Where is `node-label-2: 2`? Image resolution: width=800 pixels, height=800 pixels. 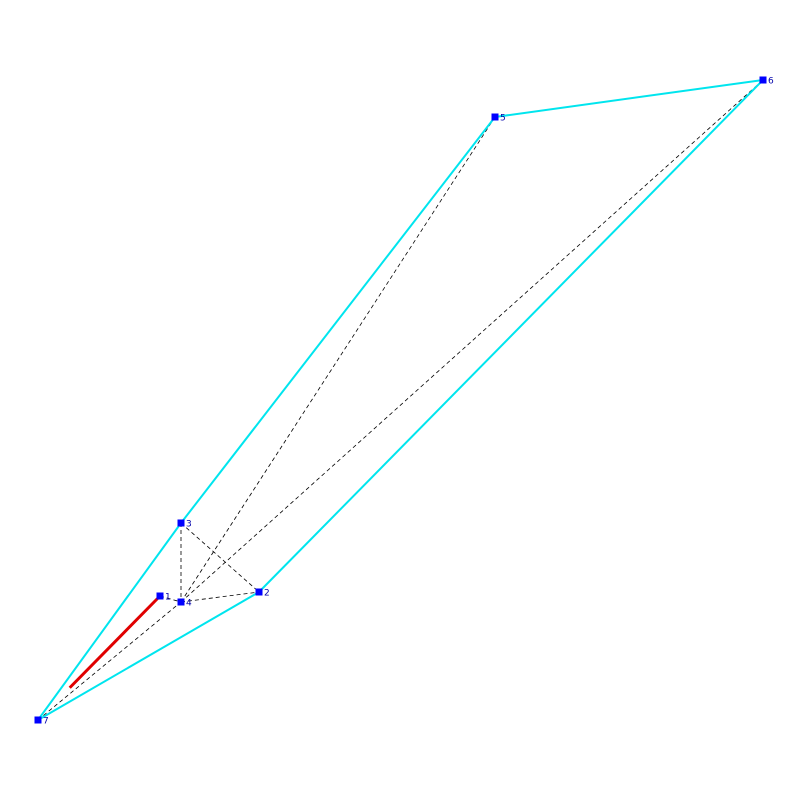 node-label-2: 2 is located at coordinates (267, 594).